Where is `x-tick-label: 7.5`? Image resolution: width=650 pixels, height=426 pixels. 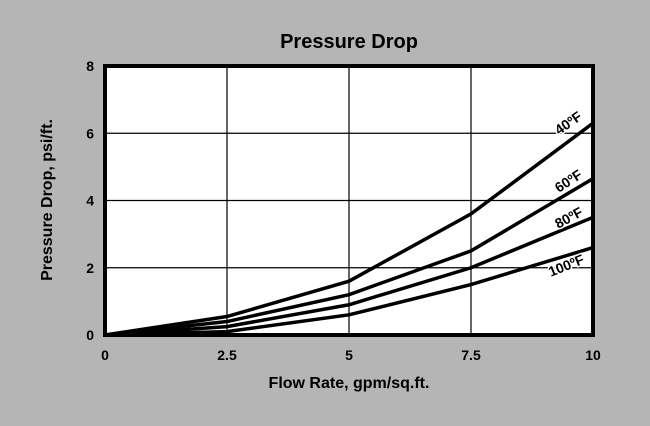 x-tick-label: 7.5 is located at coordinates (471, 355).